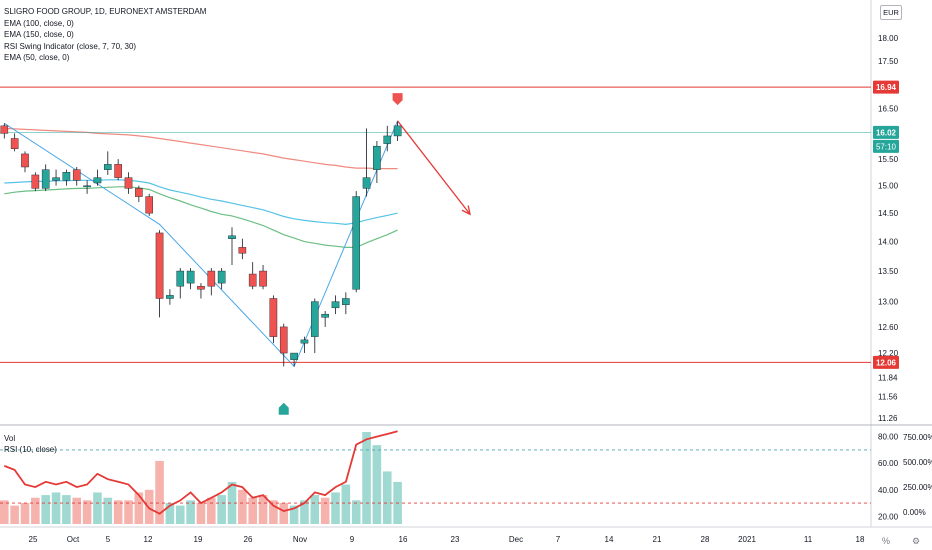 This screenshot has height=550, width=932. Describe the element at coordinates (657, 539) in the screenshot. I see `time-tick-label: 21` at that location.